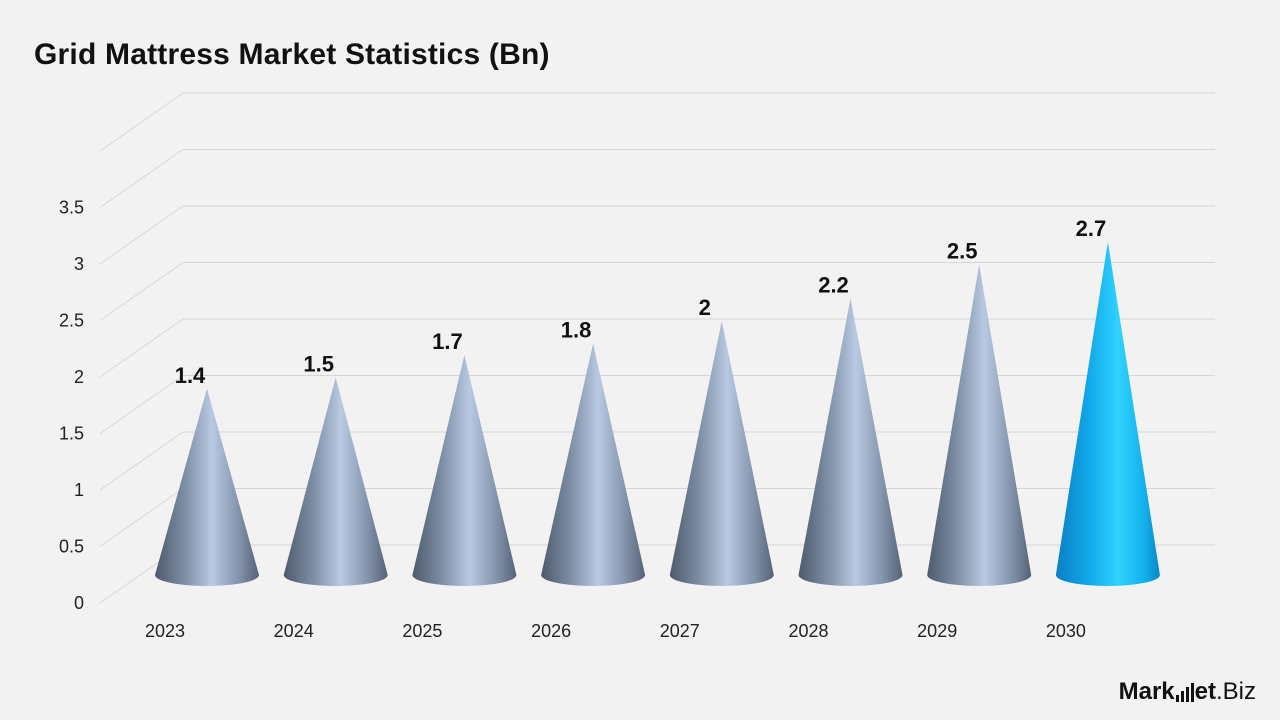 This screenshot has width=1280, height=720. I want to click on data-label: 2.2, so click(833, 284).